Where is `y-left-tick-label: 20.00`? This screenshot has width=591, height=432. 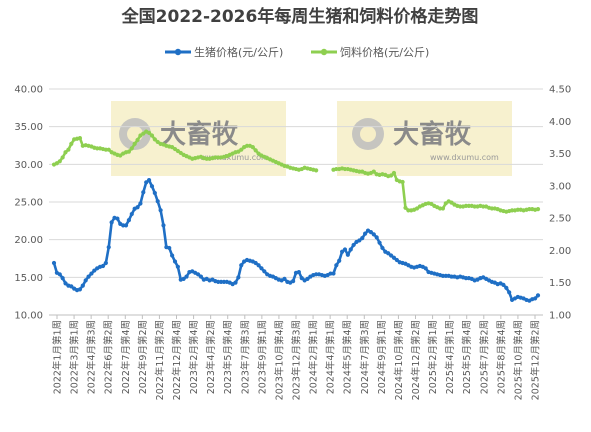
y-left-tick-label: 20.00 is located at coordinates (28, 240).